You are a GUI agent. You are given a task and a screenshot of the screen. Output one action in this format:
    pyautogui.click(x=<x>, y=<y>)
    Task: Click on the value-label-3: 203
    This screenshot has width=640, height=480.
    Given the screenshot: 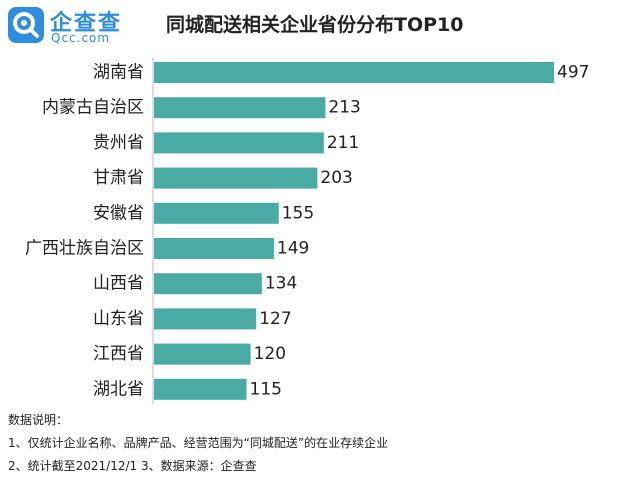 What is the action you would take?
    pyautogui.click(x=336, y=178)
    